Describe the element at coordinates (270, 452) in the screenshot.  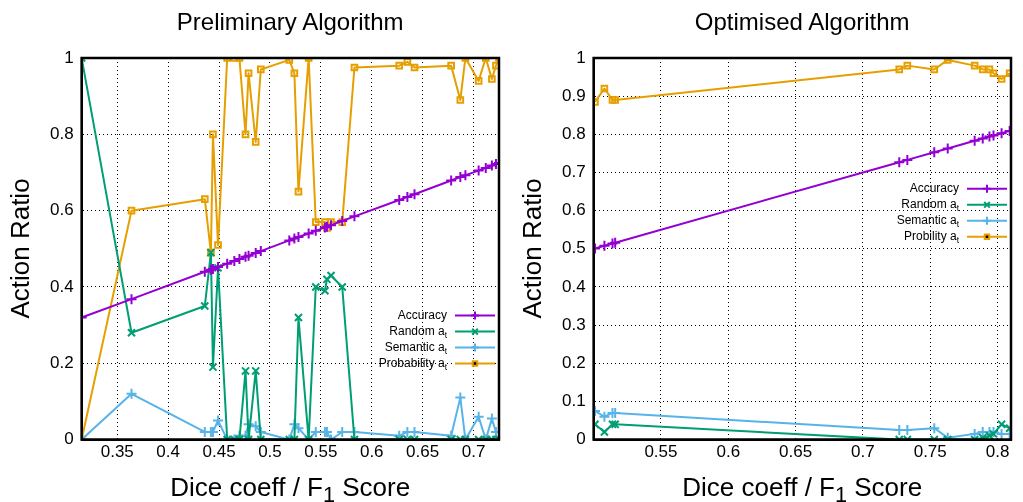
I see `x-tick-label: 0.5` at that location.